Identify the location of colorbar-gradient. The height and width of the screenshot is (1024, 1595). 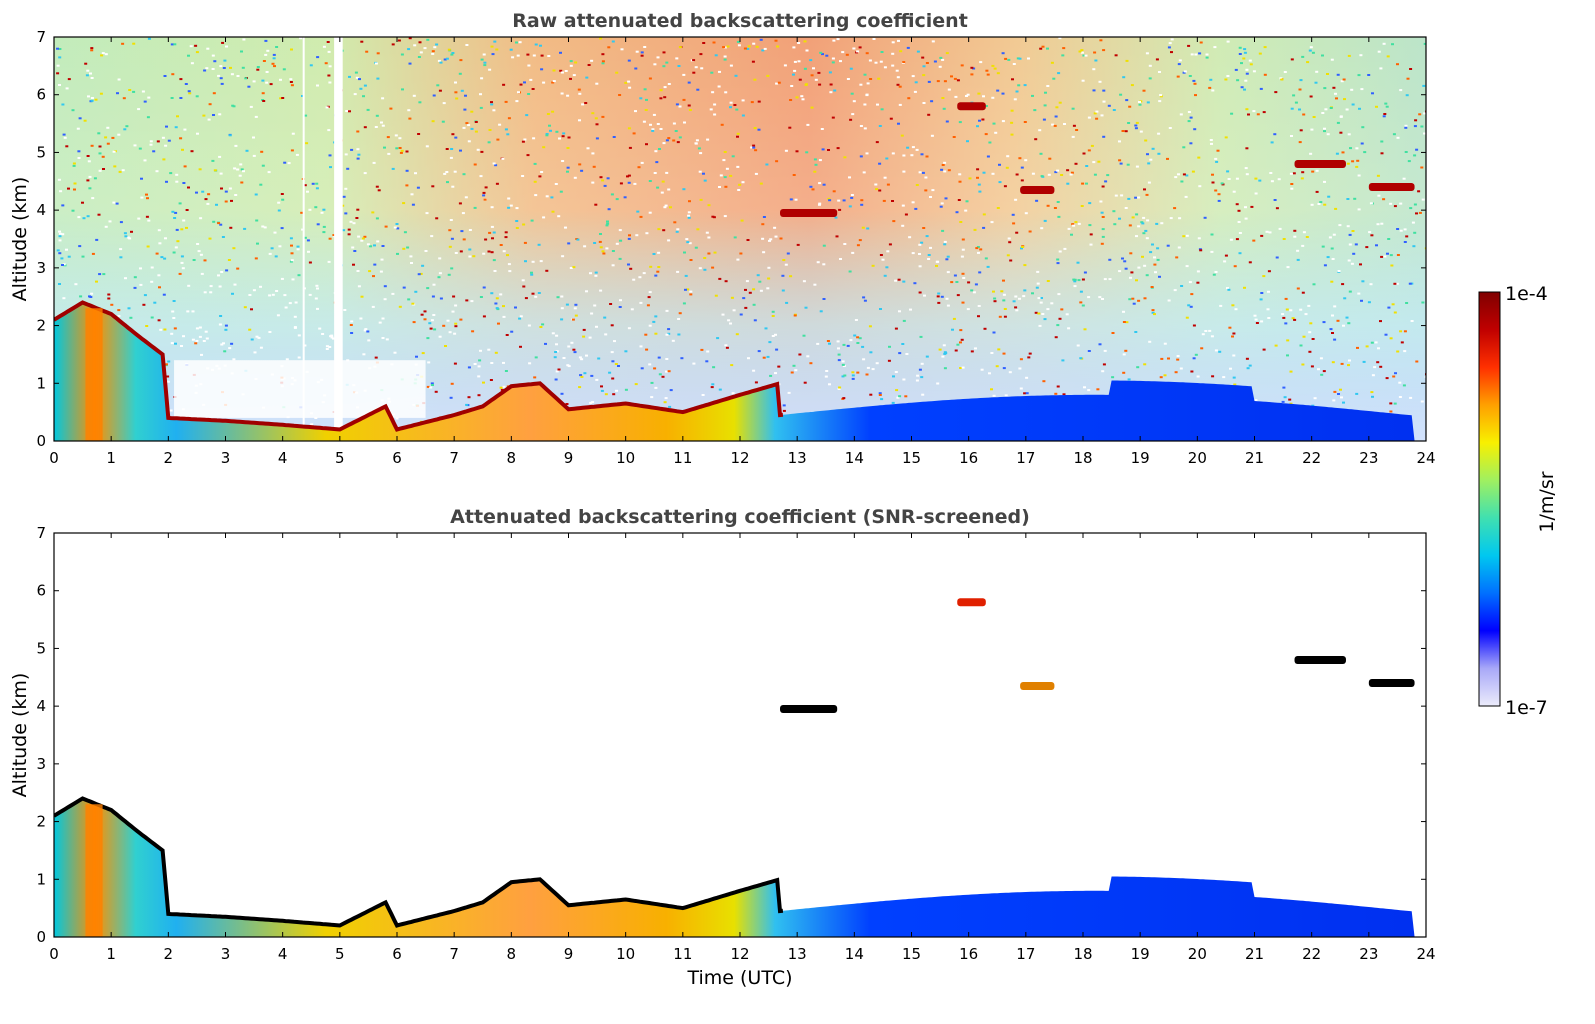
(1489, 499).